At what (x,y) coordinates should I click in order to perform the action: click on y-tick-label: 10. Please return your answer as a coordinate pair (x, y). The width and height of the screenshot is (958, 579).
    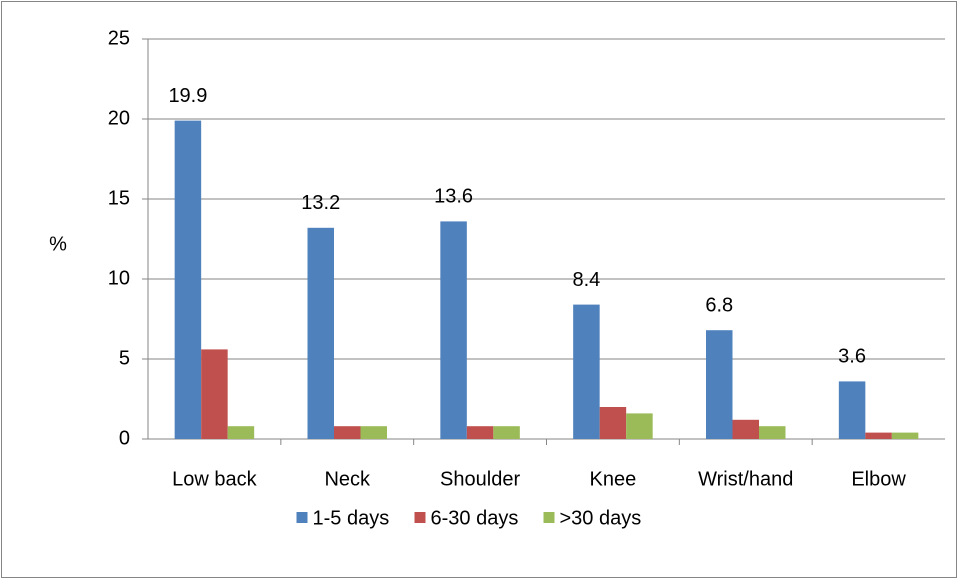
    Looking at the image, I should click on (119, 278).